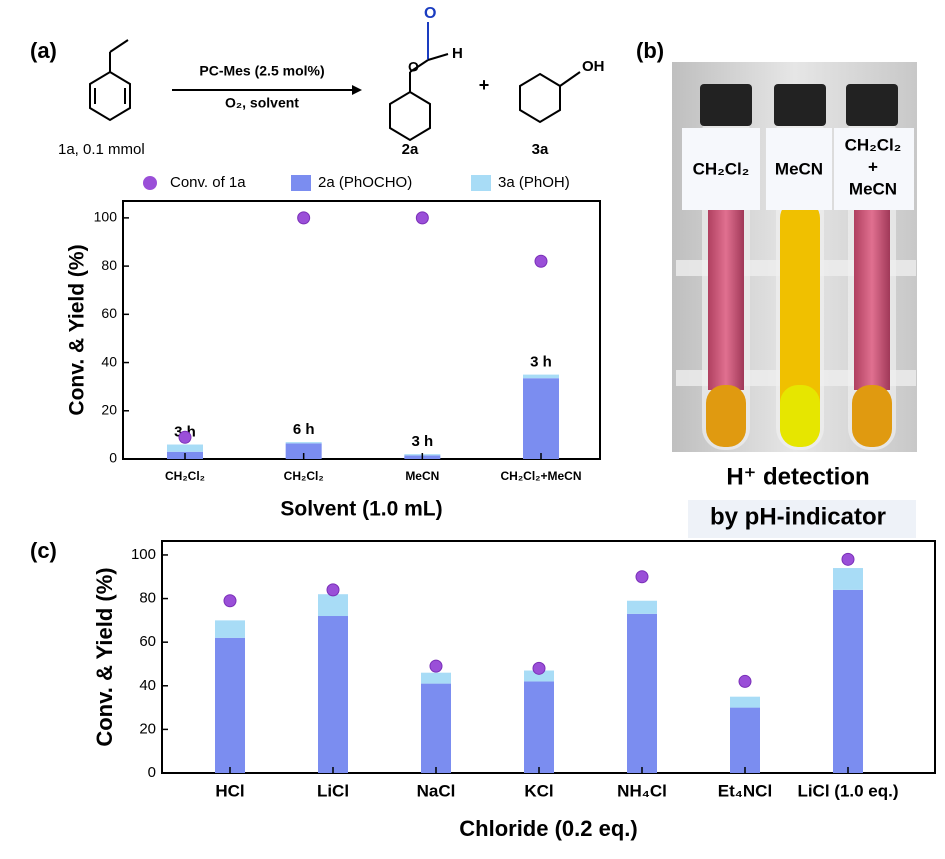 The image size is (945, 859). Describe the element at coordinates (335, 82) in the screenshot. I see `molecule` at that location.